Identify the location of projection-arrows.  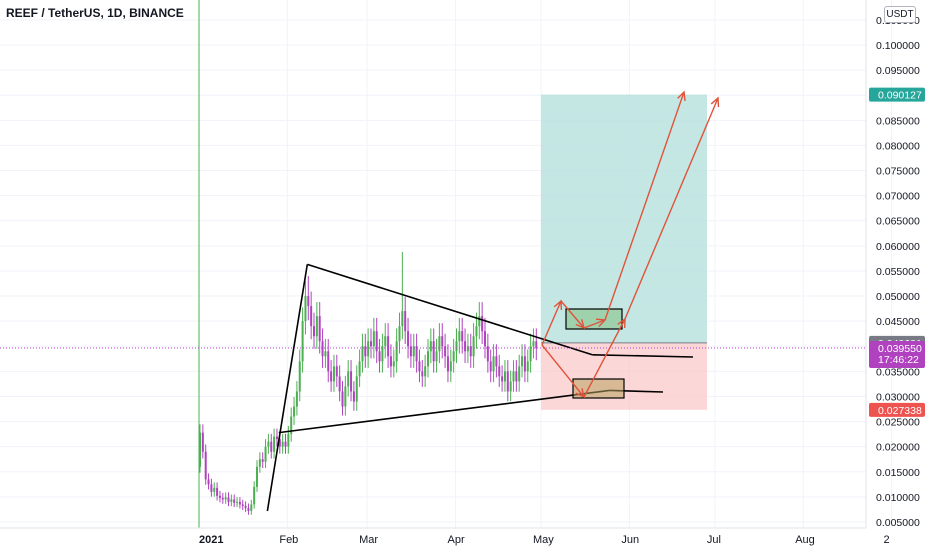
(630, 244).